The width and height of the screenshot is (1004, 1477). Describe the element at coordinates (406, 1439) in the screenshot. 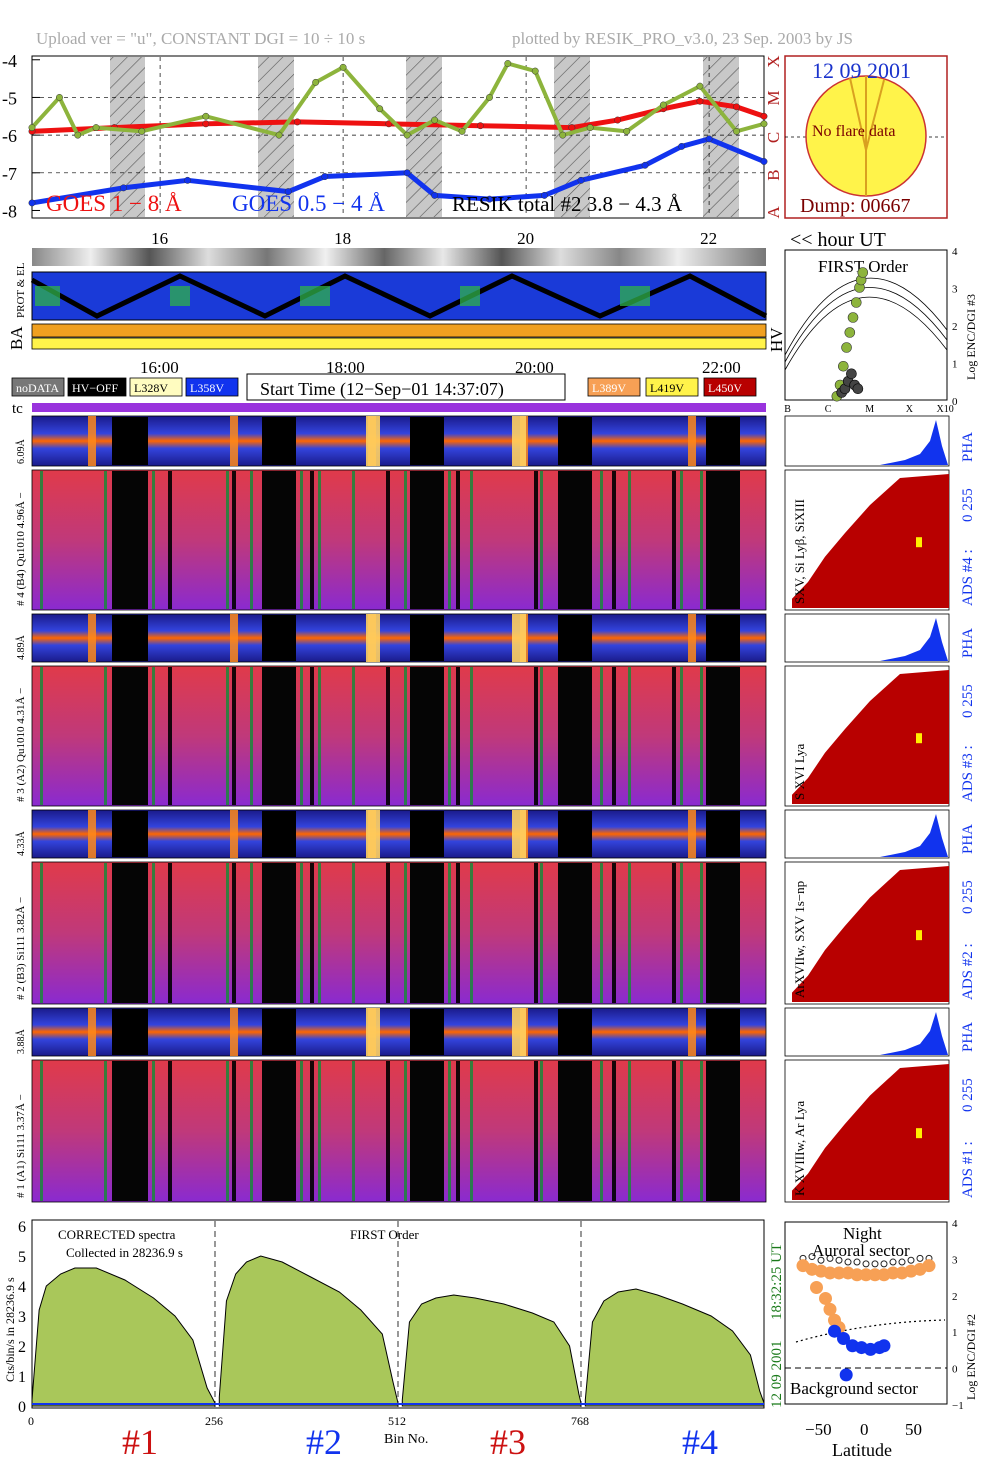

I see `spectrum-xlabel: Bin No.` at that location.